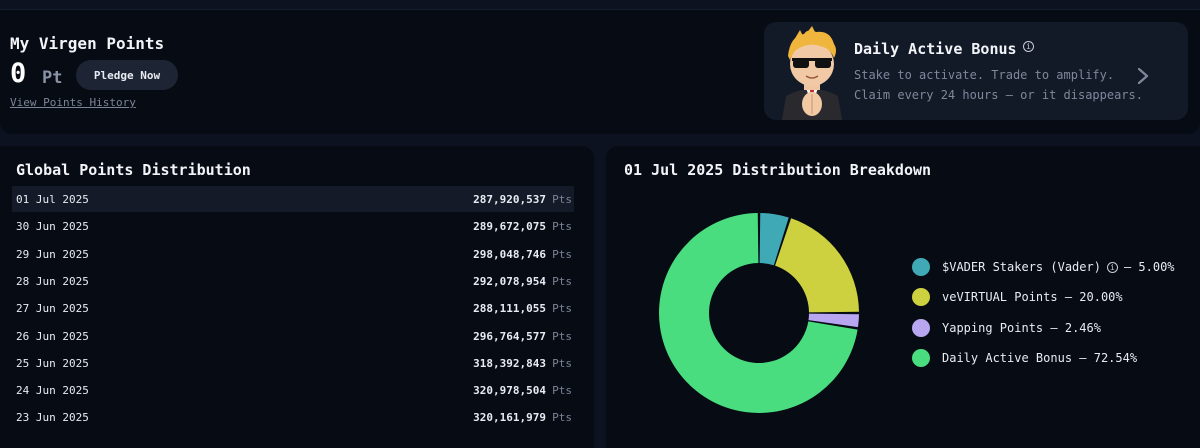  I want to click on row-date: 24 Jun 2025, so click(52, 391).